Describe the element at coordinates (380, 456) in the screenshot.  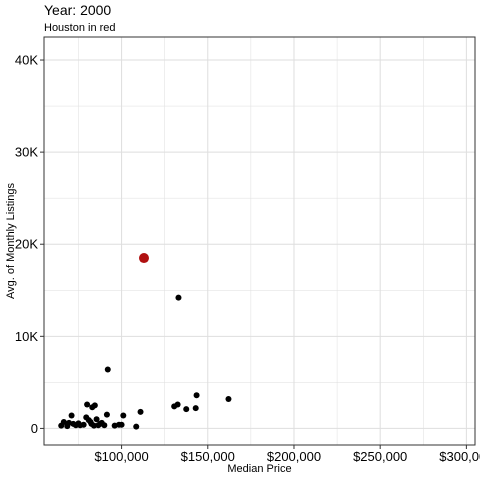
I see `x-tick-label: $250,000` at that location.